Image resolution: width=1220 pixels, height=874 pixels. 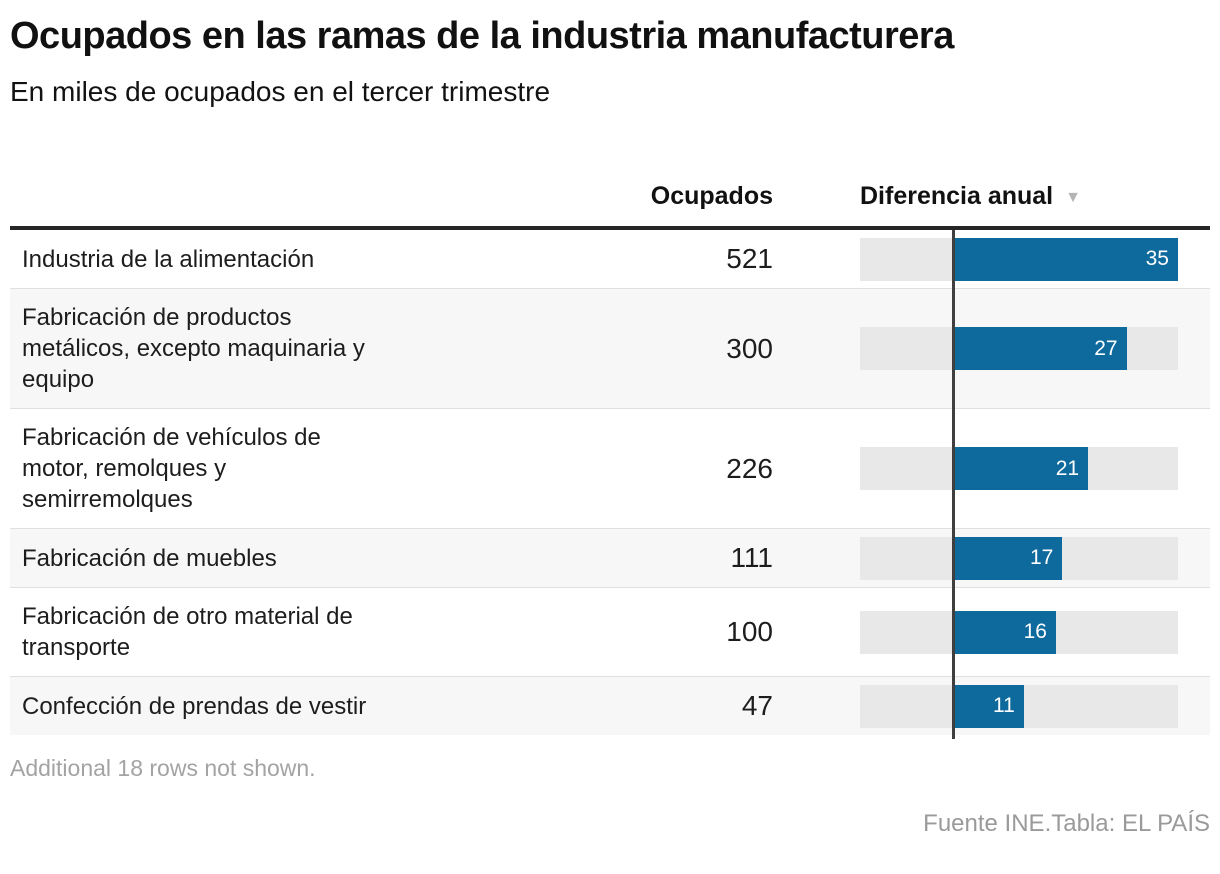 I want to click on table-header: Ocupados Diferencia anual ▼, so click(x=610, y=206).